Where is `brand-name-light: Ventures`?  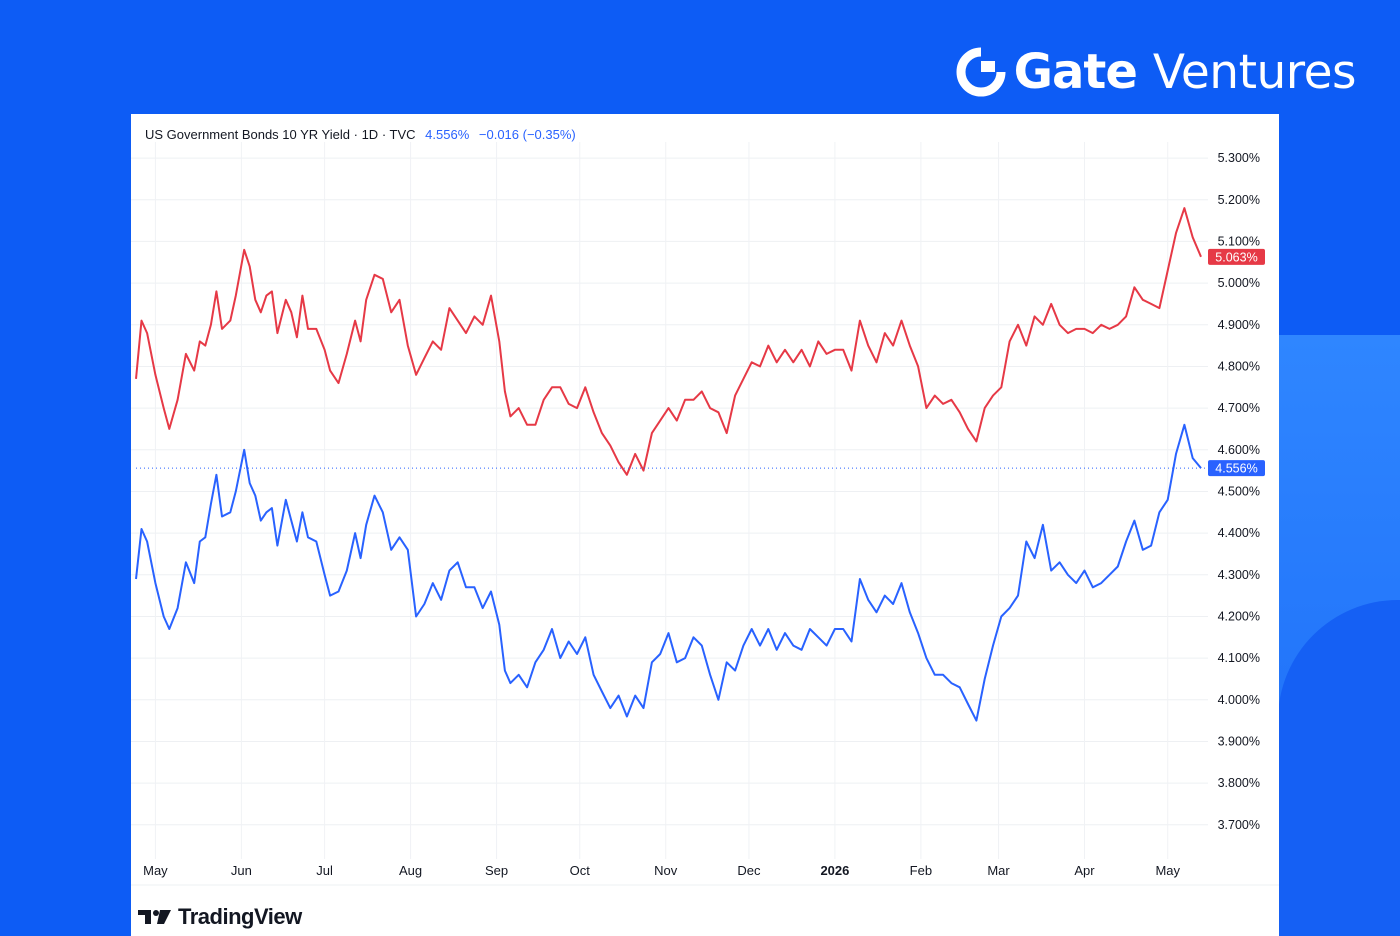 brand-name-light: Ventures is located at coordinates (1254, 72).